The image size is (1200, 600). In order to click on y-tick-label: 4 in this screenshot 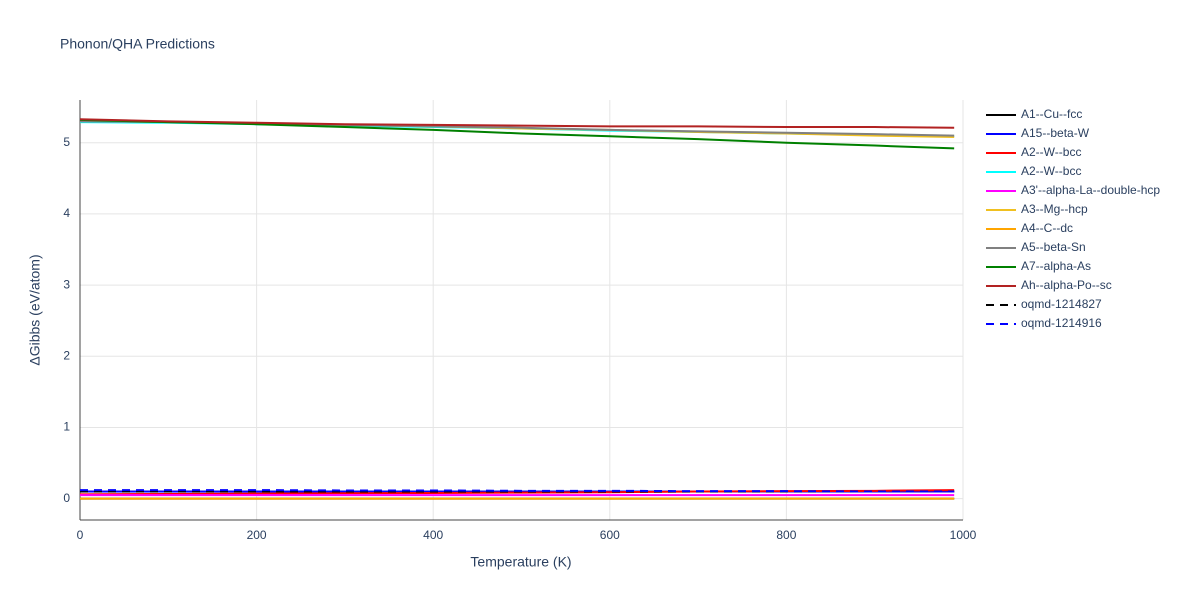, I will do `click(66, 213)`.